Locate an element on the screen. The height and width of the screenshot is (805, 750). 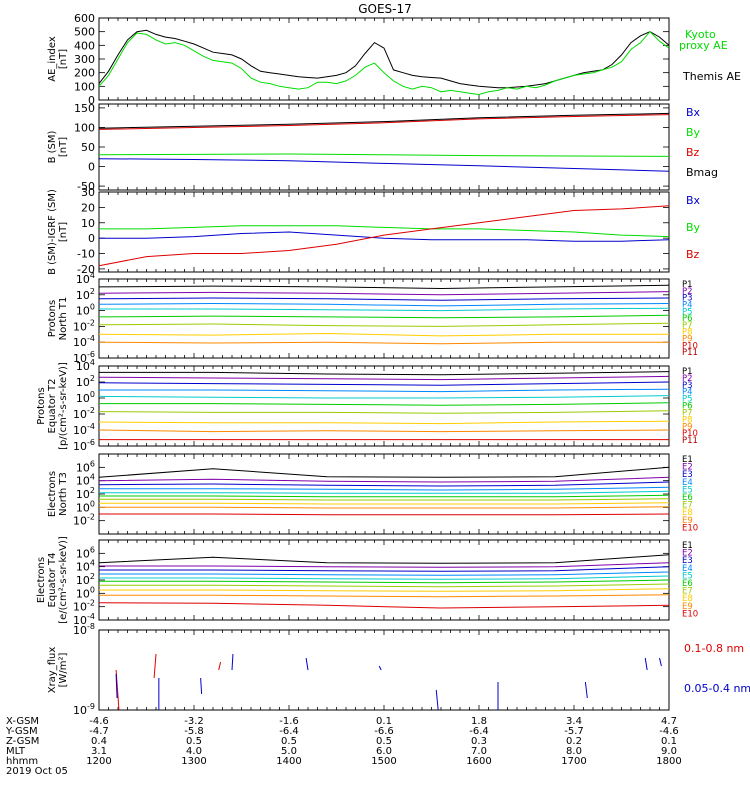
axis-row-value: 1200 is located at coordinates (98, 761).